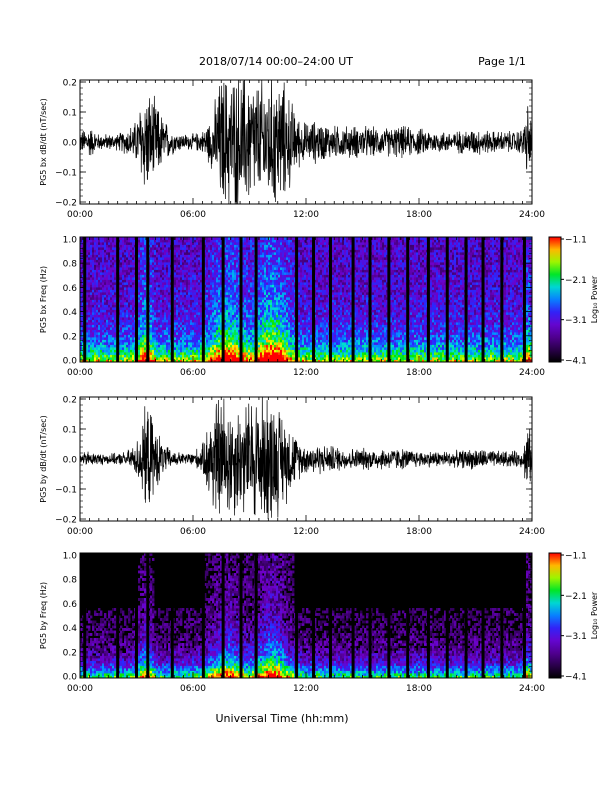 The height and width of the screenshot is (792, 612). Describe the element at coordinates (43, 615) in the screenshot. I see `y-axis-label: PG5 by Freq (Hz)` at that location.